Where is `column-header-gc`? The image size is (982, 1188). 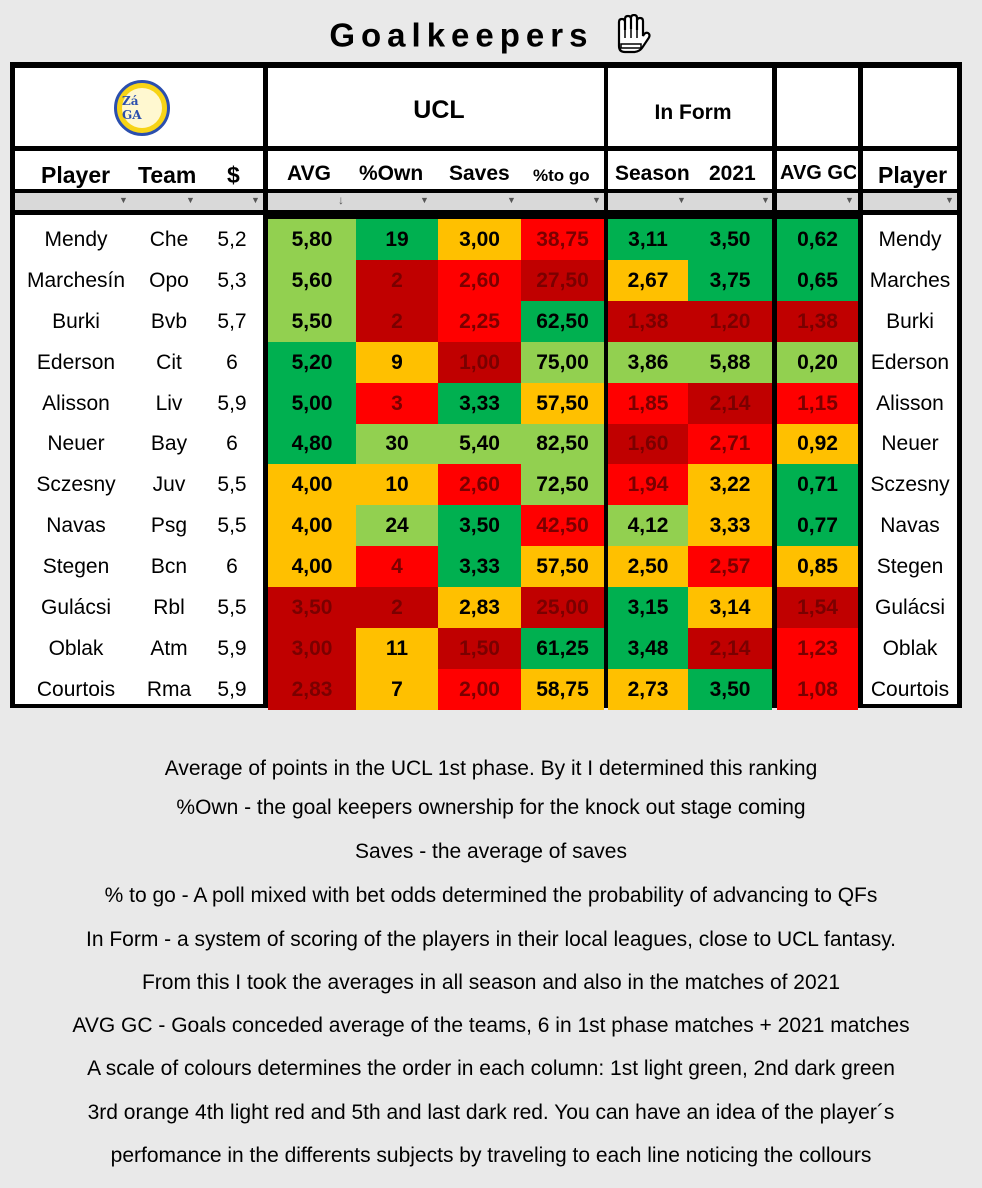
column-header-gc is located at coordinates (817, 170).